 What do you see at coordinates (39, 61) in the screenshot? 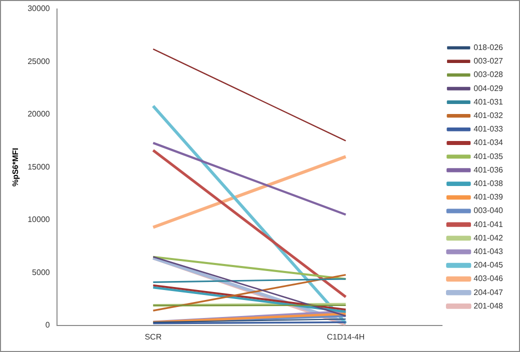
I see `y-tick-label: 25000` at bounding box center [39, 61].